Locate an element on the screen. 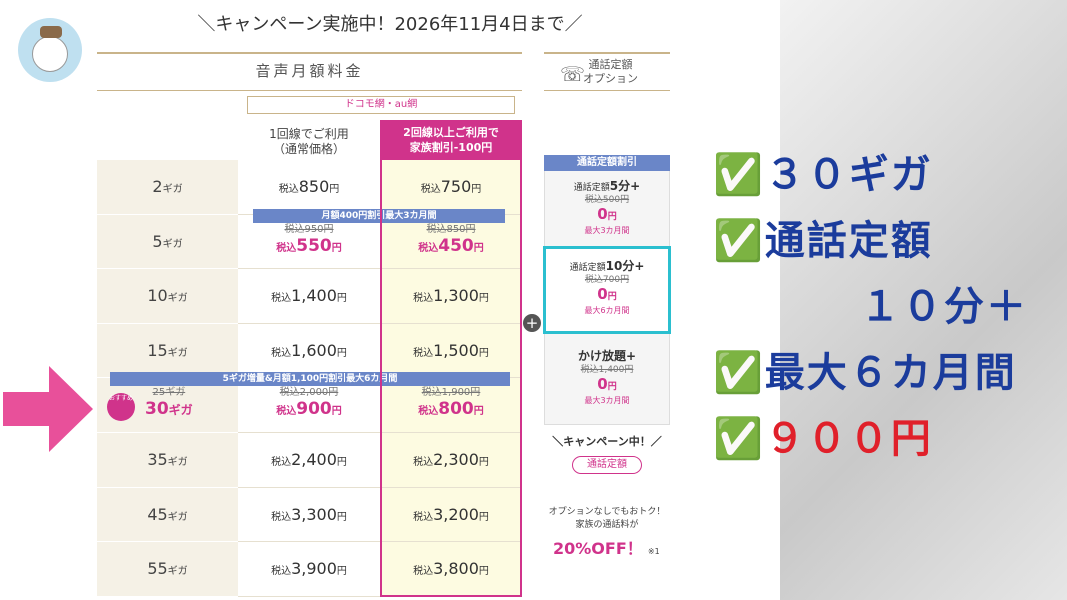 This screenshot has width=1067, height=600. discount-banner: 5ギガ増量&月額1,100円割引最大6カ月間 is located at coordinates (310, 379).